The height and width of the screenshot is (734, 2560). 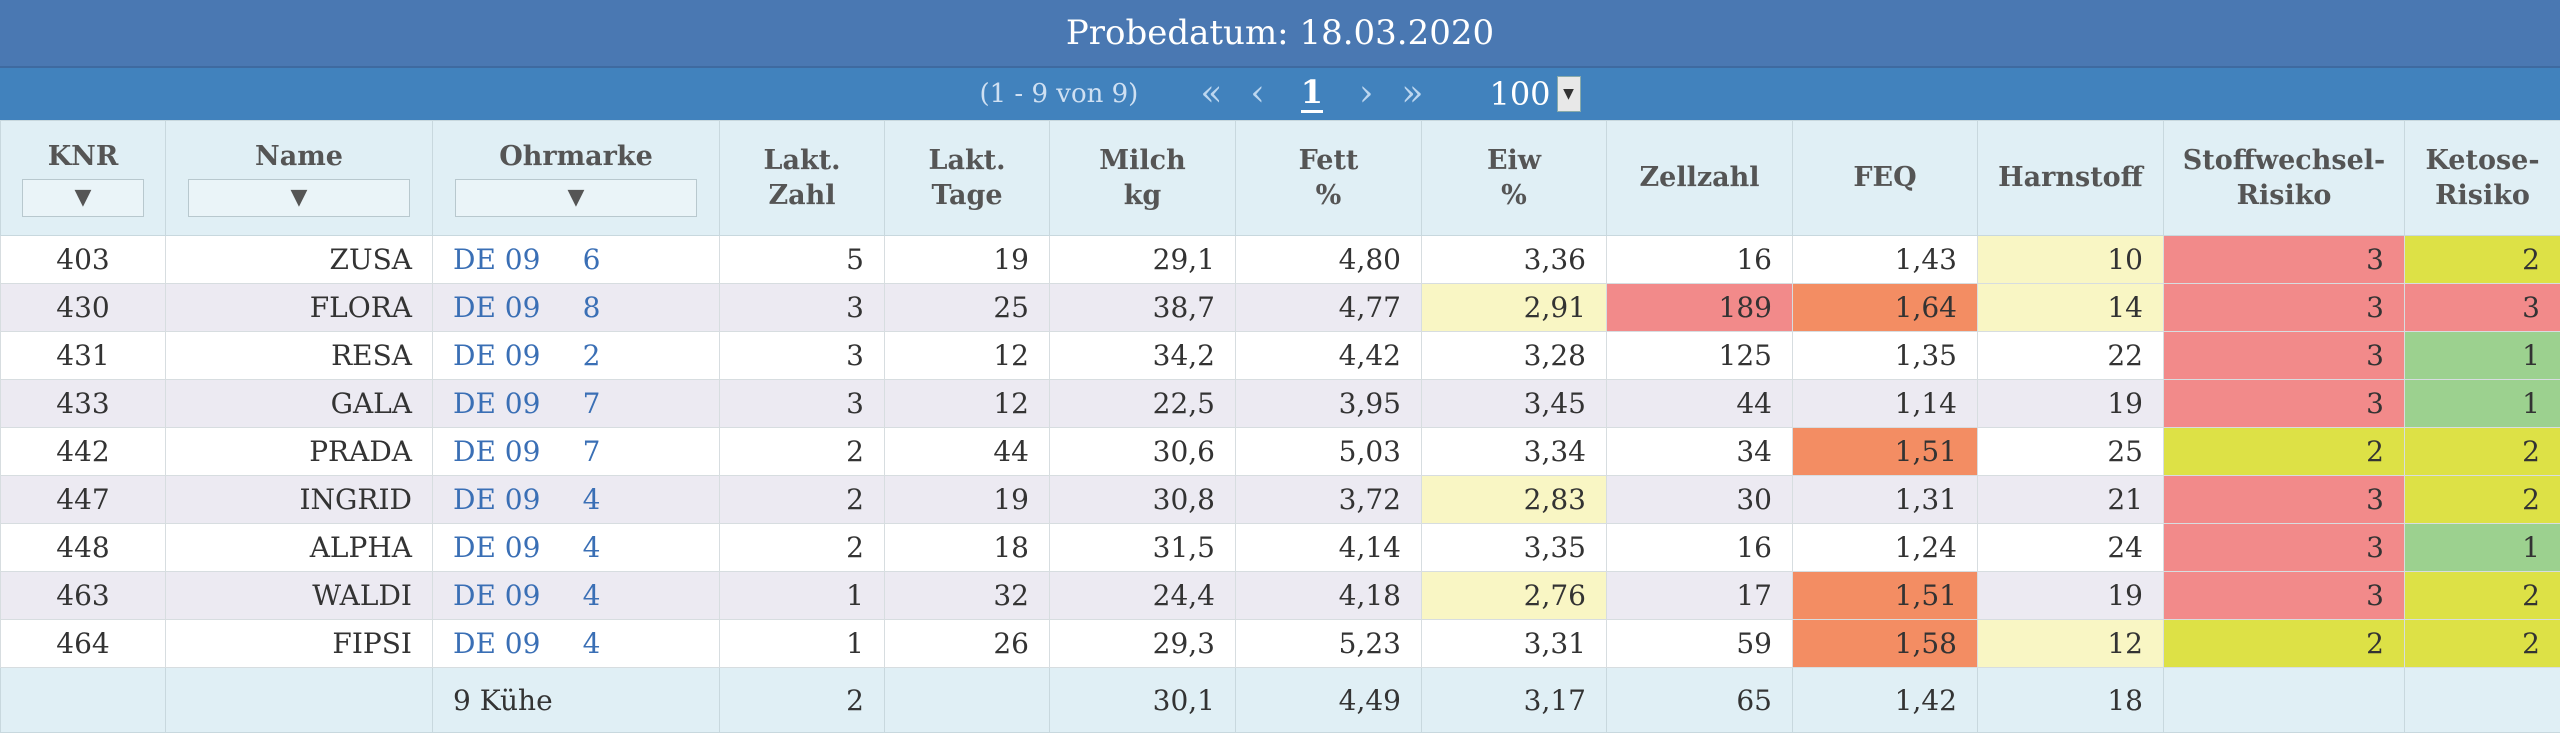 I want to click on cell-milch: 29,3, so click(x=1142, y=643).